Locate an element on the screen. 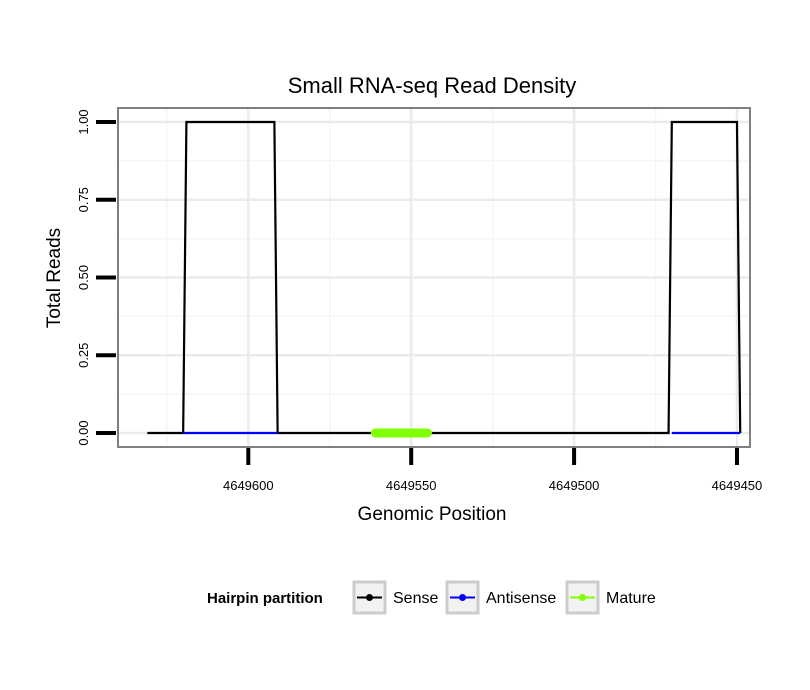 The height and width of the screenshot is (690, 810). chart-title: Small RNA-seq Read Density is located at coordinates (432, 85).